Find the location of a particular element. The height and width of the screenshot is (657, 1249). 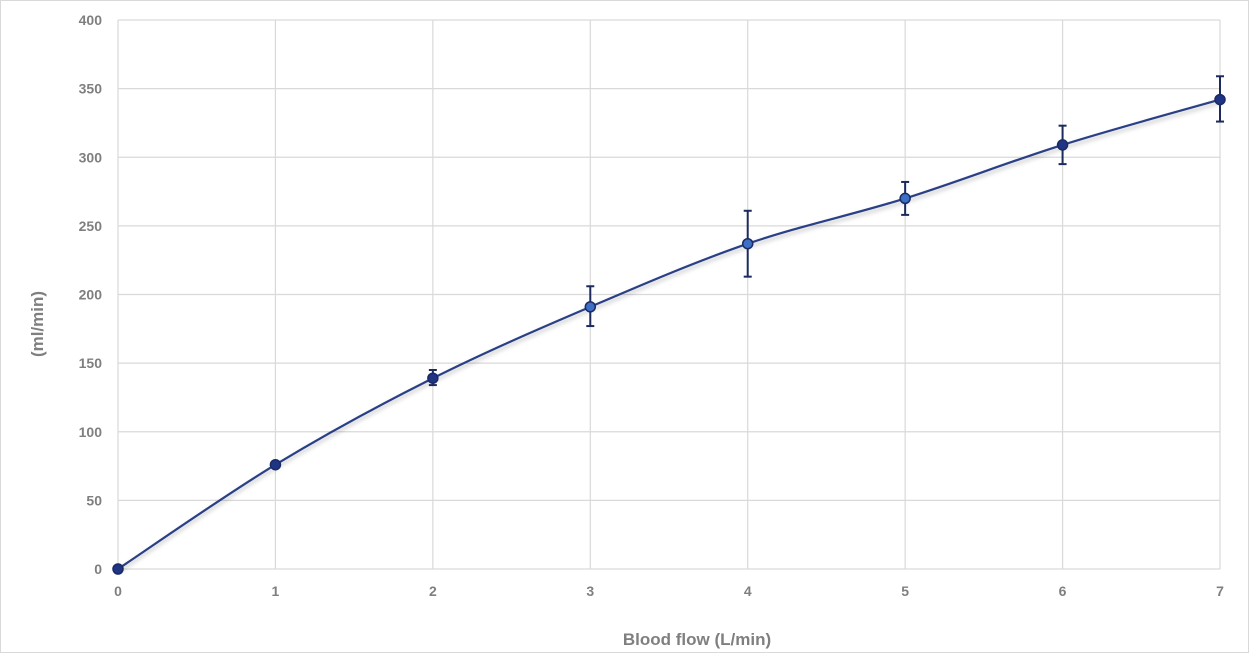

y-tick-label: 200 is located at coordinates (91, 295).